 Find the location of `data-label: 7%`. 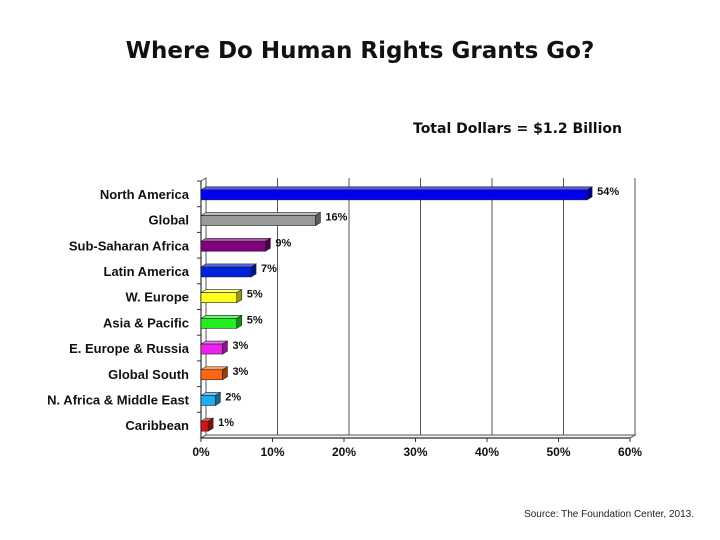

data-label: 7% is located at coordinates (269, 269).